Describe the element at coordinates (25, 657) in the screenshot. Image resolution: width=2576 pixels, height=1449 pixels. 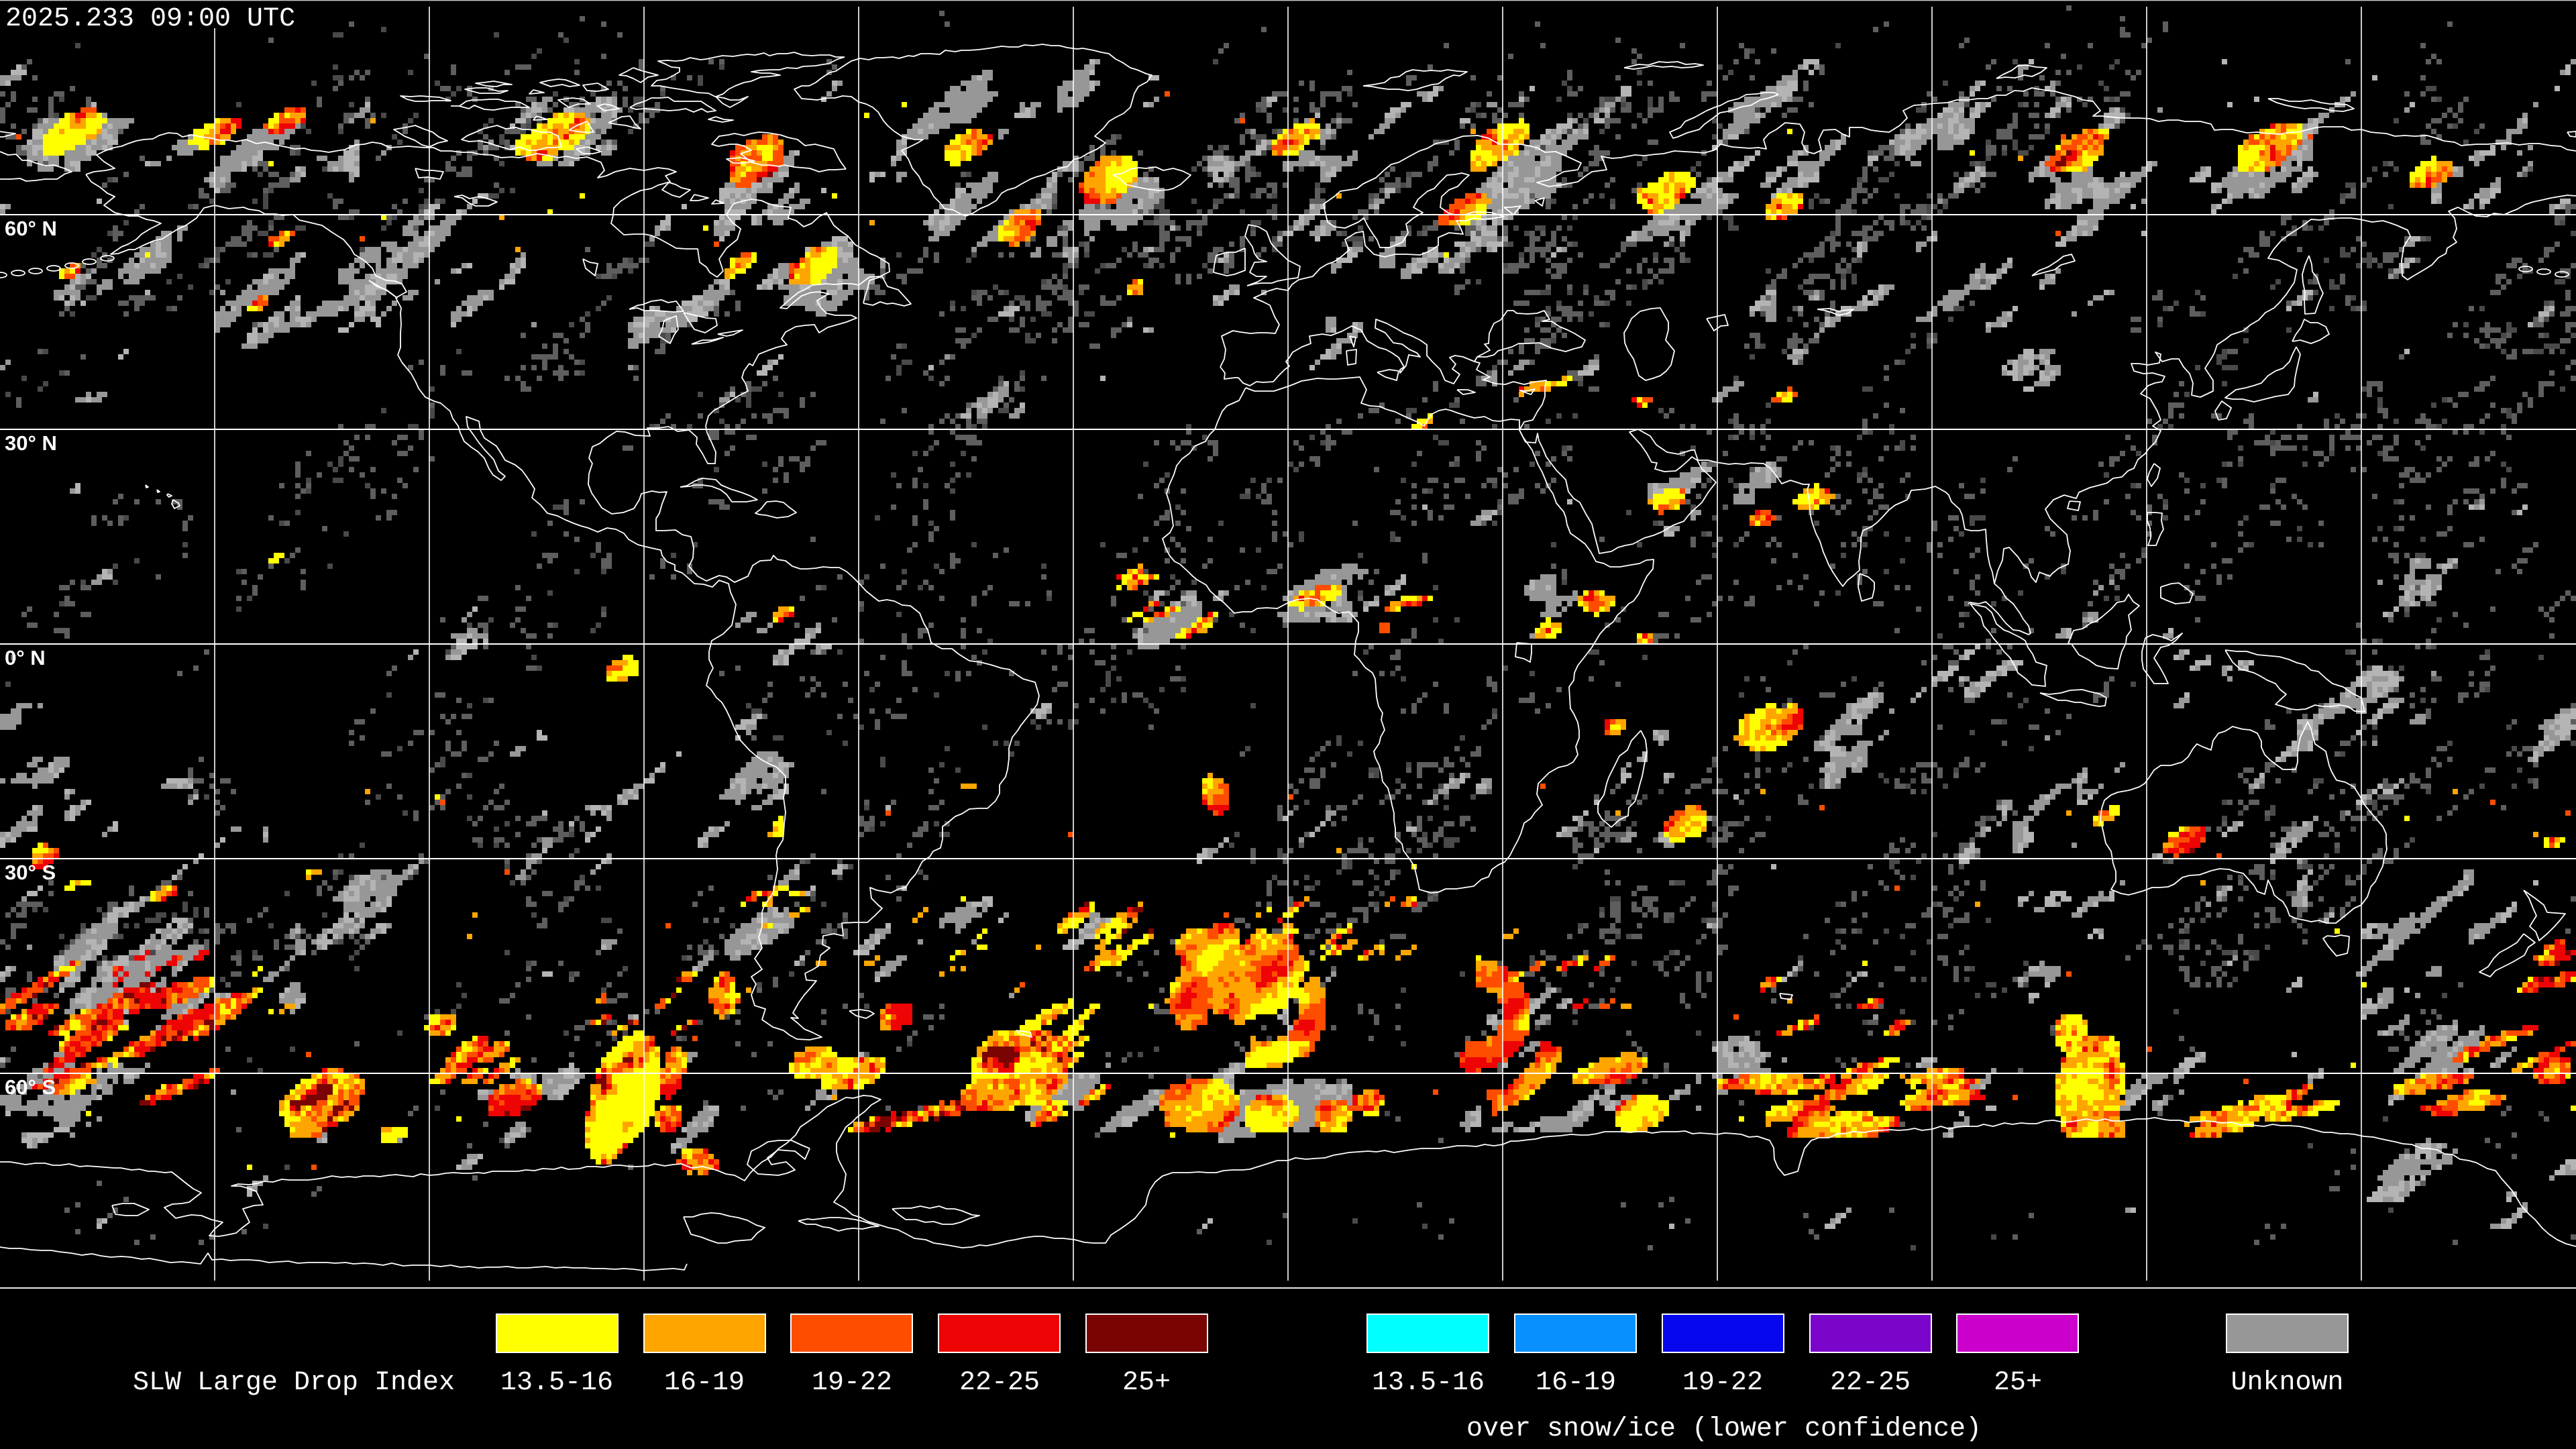
I see `svg-text: 0° N` at that location.